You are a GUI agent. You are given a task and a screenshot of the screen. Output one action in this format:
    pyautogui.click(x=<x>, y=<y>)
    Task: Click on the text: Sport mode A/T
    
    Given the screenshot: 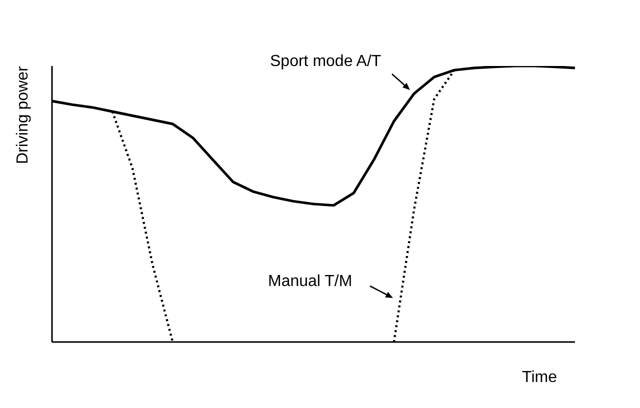 What is the action you would take?
    pyautogui.click(x=326, y=61)
    